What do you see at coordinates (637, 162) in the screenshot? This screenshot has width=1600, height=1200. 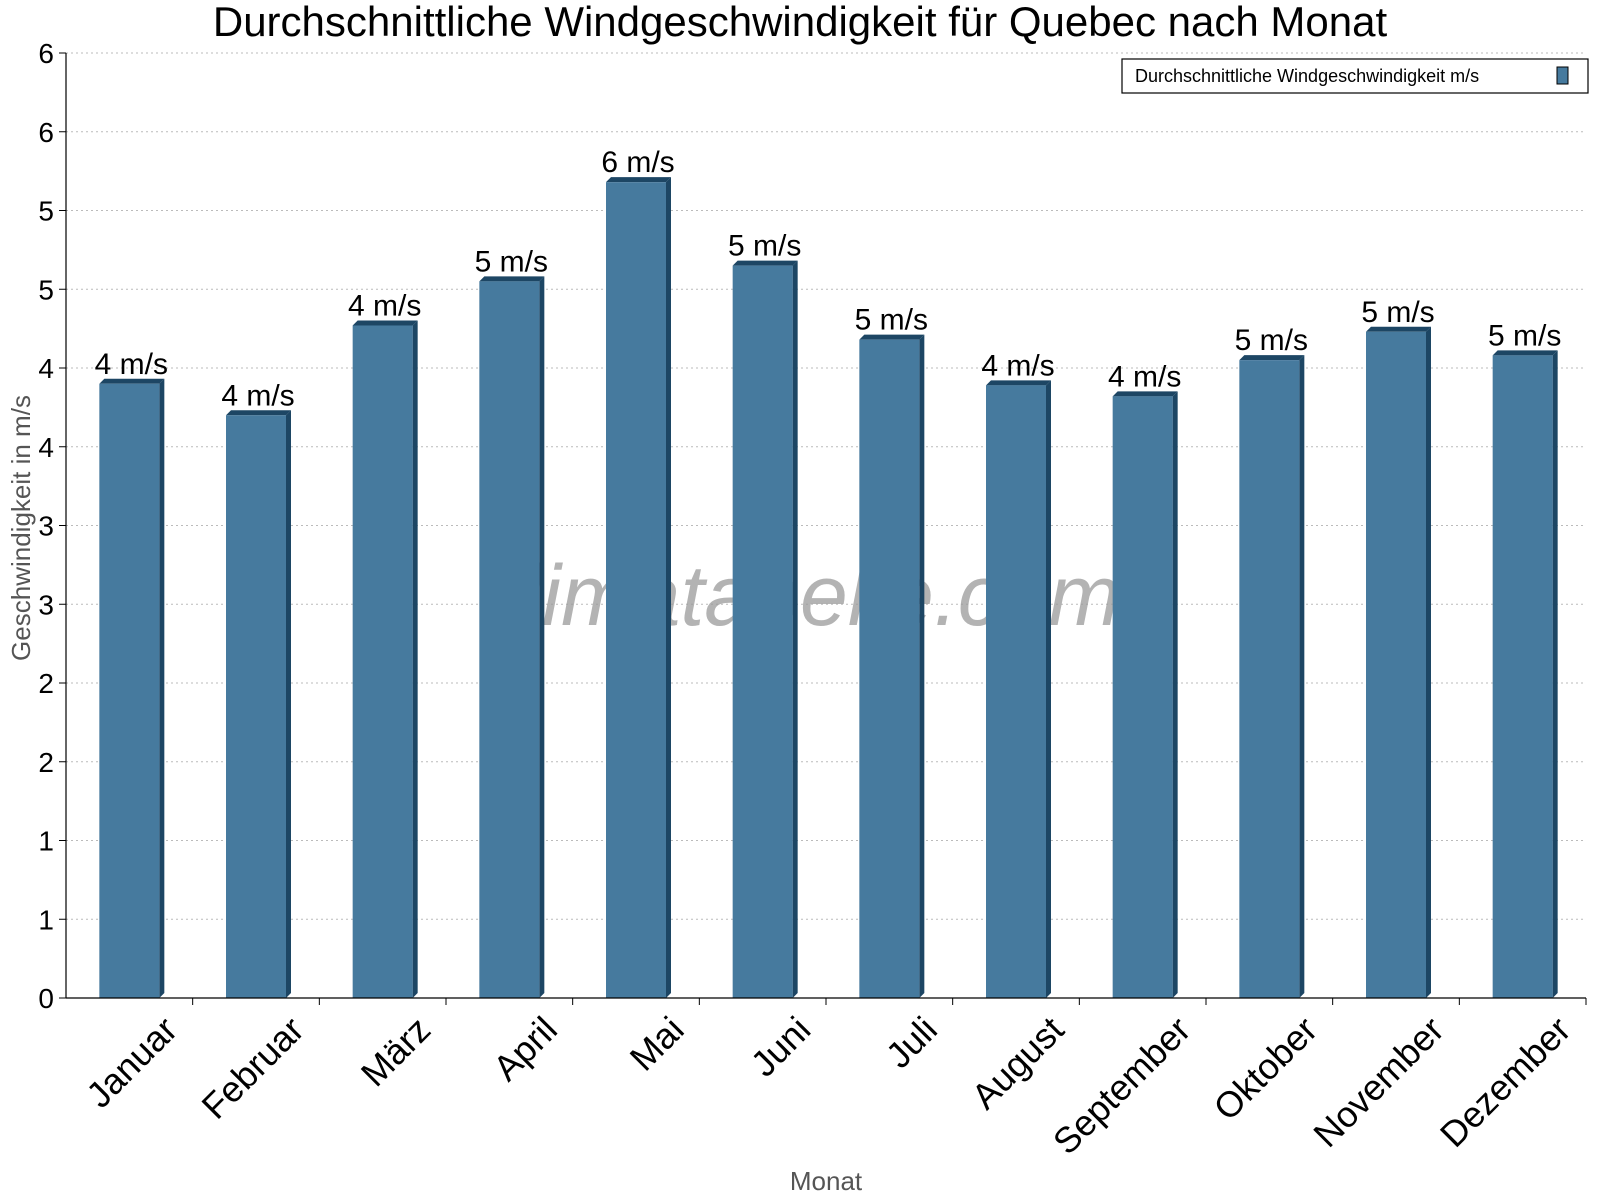 I see `data-label: 6 m/s` at bounding box center [637, 162].